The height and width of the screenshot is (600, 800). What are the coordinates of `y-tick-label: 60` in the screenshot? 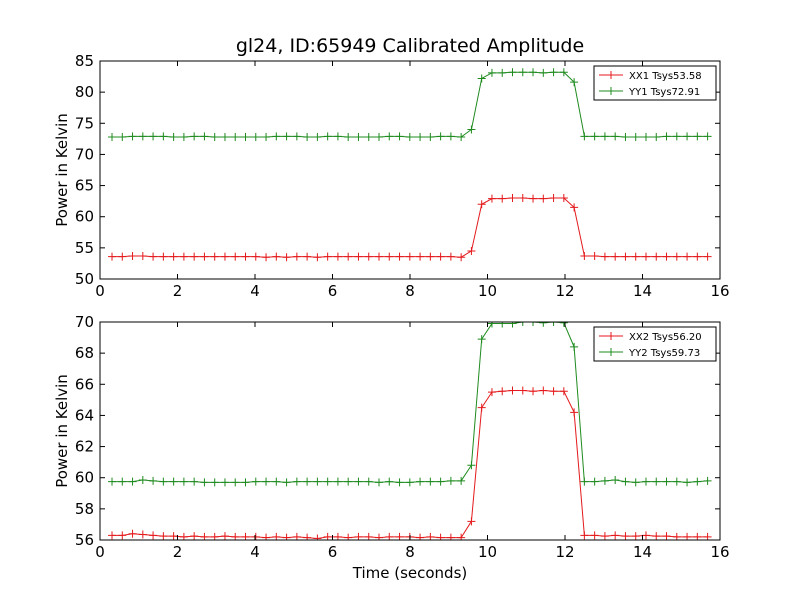 It's located at (84, 217).